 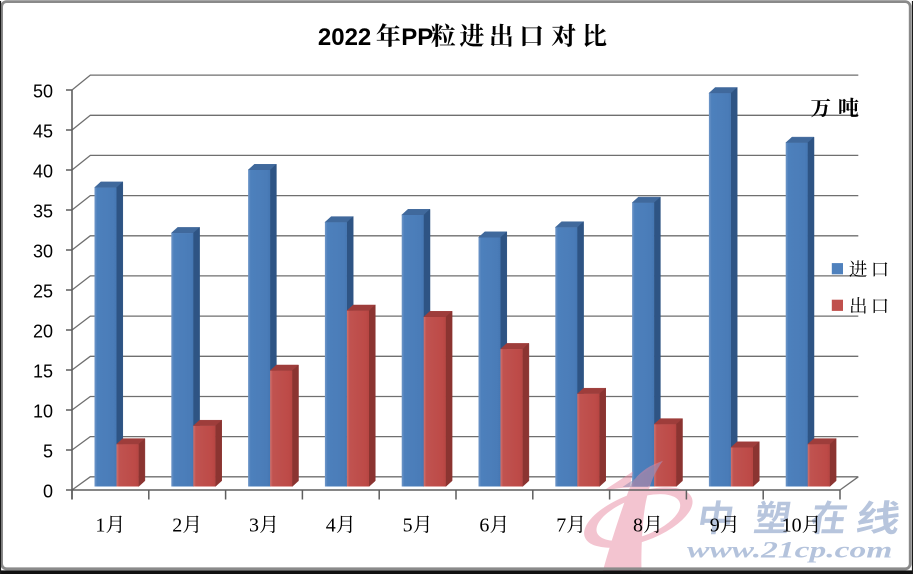 What do you see at coordinates (789, 550) in the screenshot?
I see `svg-text: www.21cp.com` at bounding box center [789, 550].